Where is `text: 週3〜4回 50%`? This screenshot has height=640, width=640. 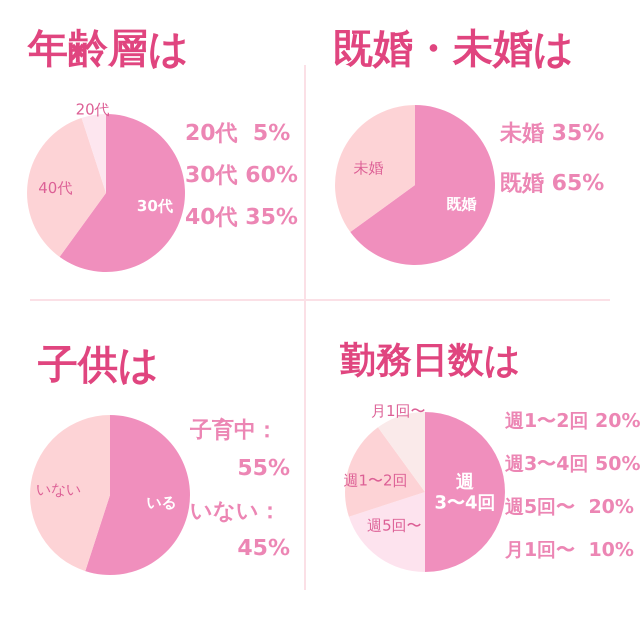 text: 週3〜4回 50% is located at coordinates (572, 464).